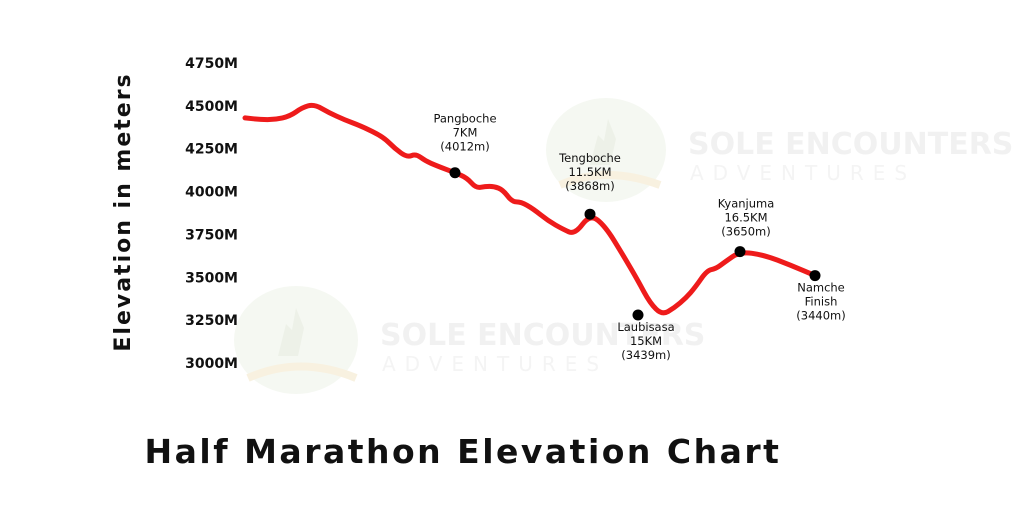 The width and height of the screenshot is (1018, 508). What do you see at coordinates (589, 158) in the screenshot?
I see `waypoint-label: Tengboche` at bounding box center [589, 158].